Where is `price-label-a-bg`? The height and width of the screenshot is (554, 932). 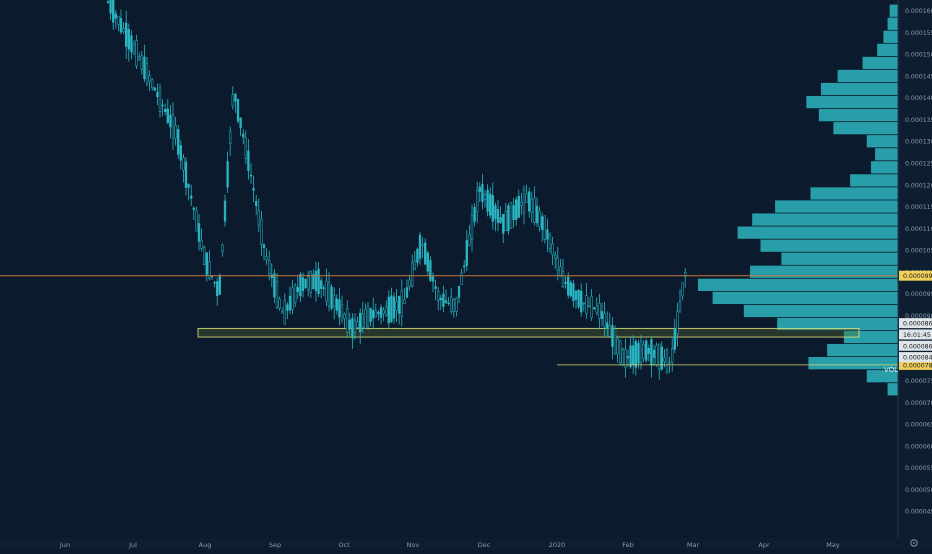 price-label-a-bg is located at coordinates (915, 345).